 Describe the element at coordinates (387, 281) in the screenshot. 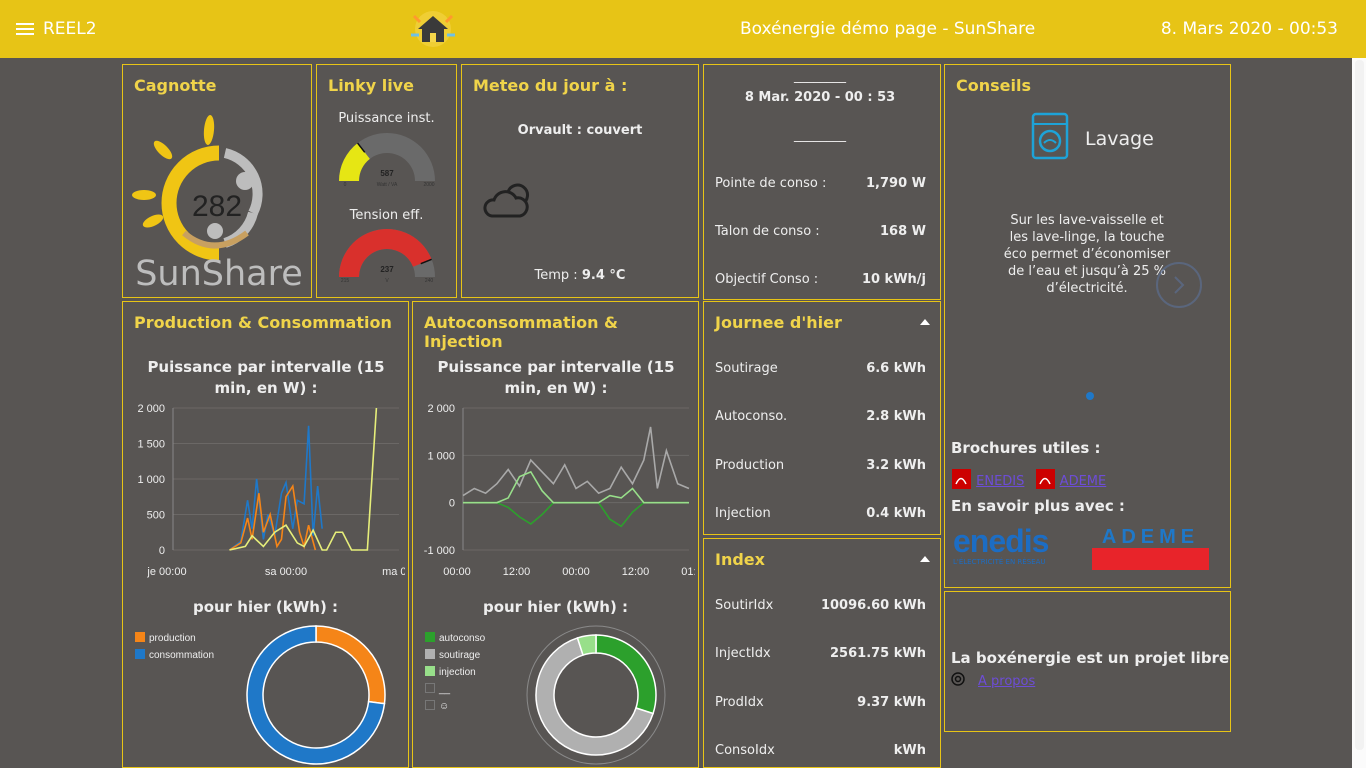

I see `gauge-unit: V` at that location.